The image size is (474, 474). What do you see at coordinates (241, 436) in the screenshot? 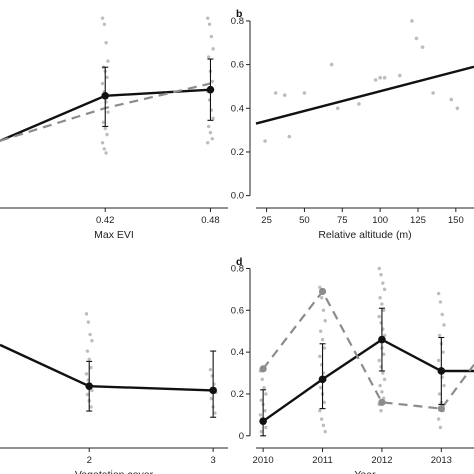
I see `y-tick-label: 0` at bounding box center [241, 436].